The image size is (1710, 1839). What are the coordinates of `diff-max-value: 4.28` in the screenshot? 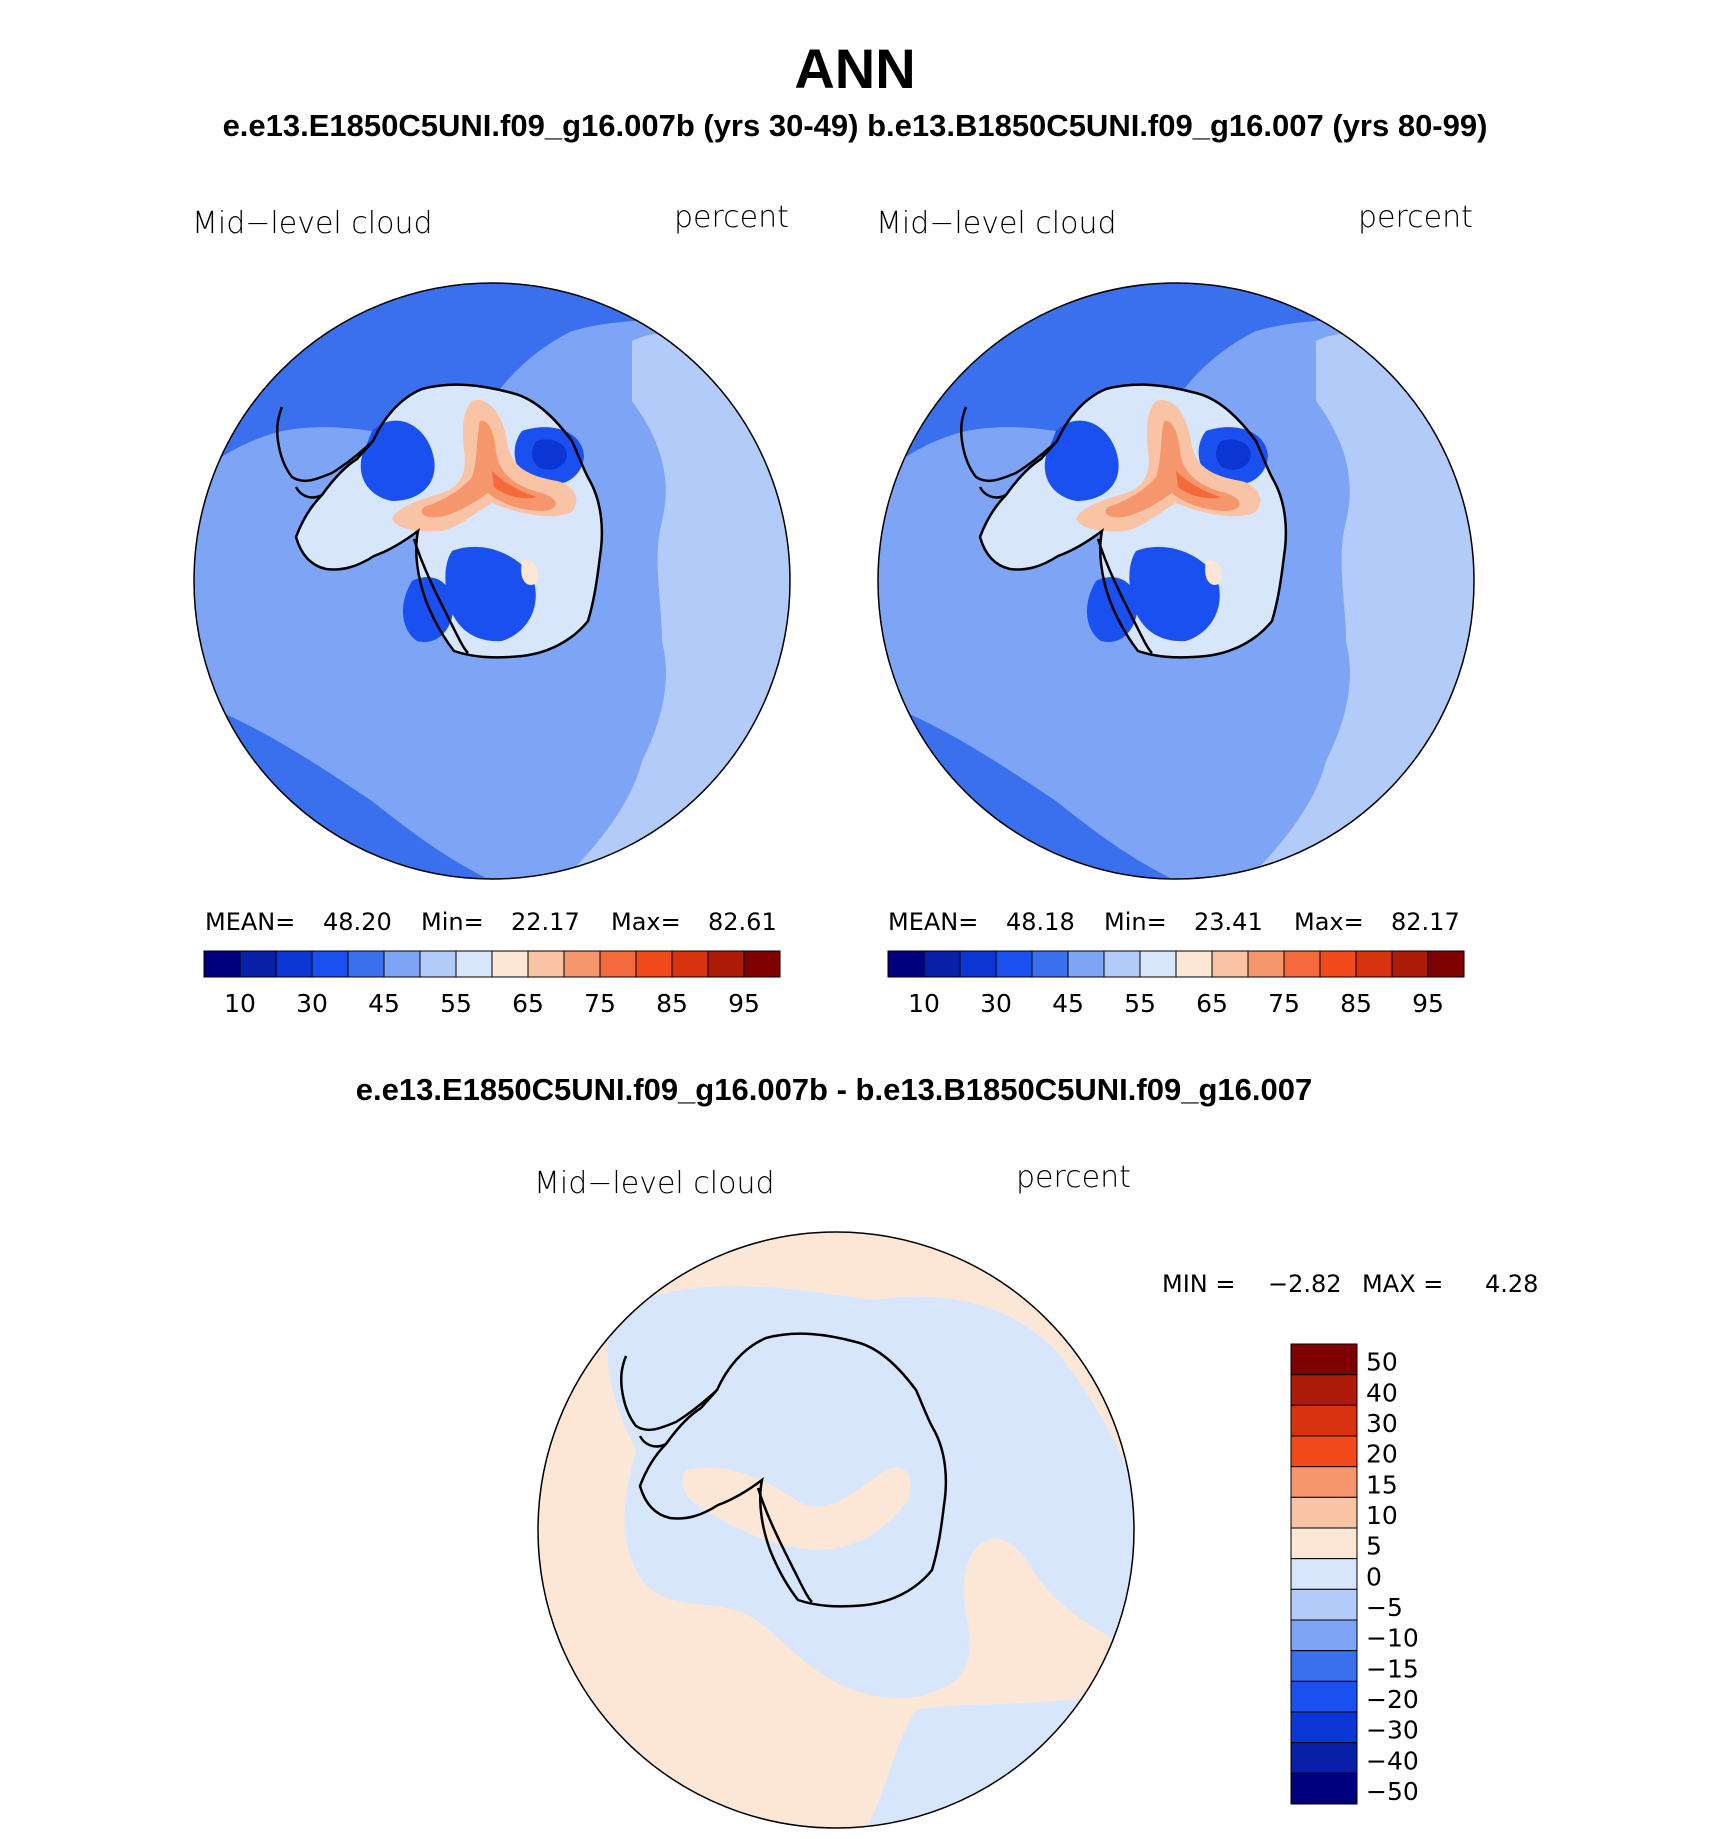 It's located at (1511, 1284).